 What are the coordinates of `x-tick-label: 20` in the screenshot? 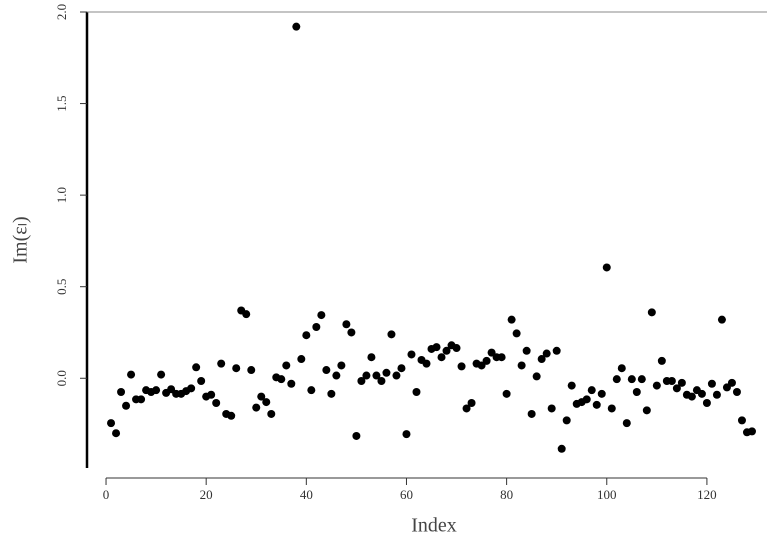 It's located at (206, 494).